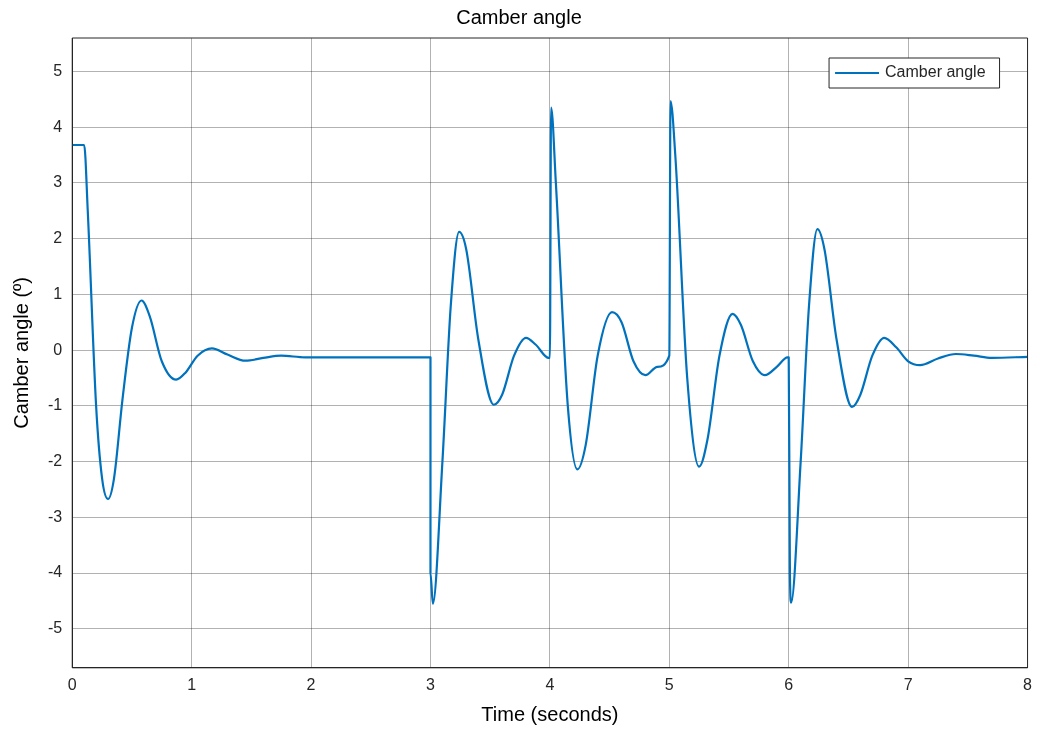 This screenshot has height=735, width=1040. I want to click on x-tick-label: 7, so click(908, 684).